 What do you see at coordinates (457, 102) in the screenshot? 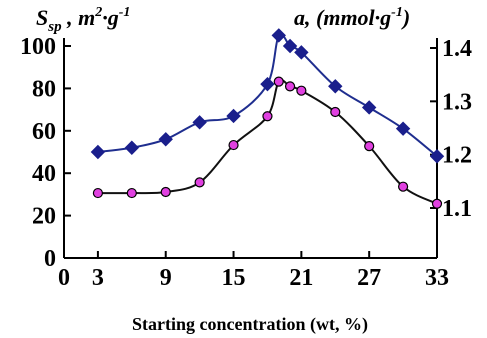
I see `y-right-tick-label: 1.3` at bounding box center [457, 102].